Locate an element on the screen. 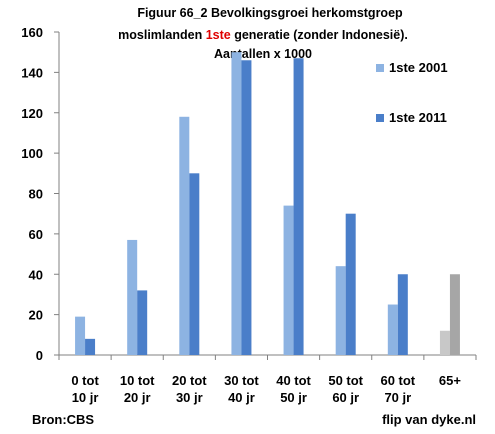  legend-label: 1ste 2011 is located at coordinates (418, 117).